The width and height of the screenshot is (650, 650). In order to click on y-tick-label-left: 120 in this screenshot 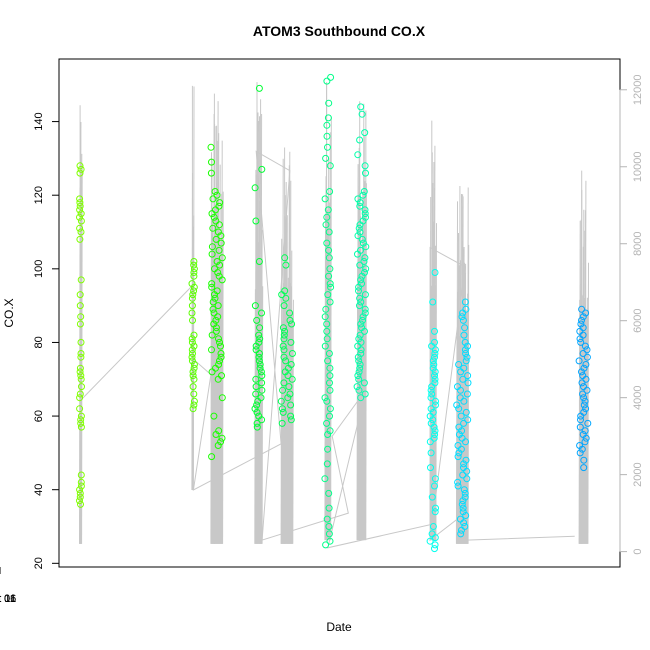, I will do `click(39, 195)`.